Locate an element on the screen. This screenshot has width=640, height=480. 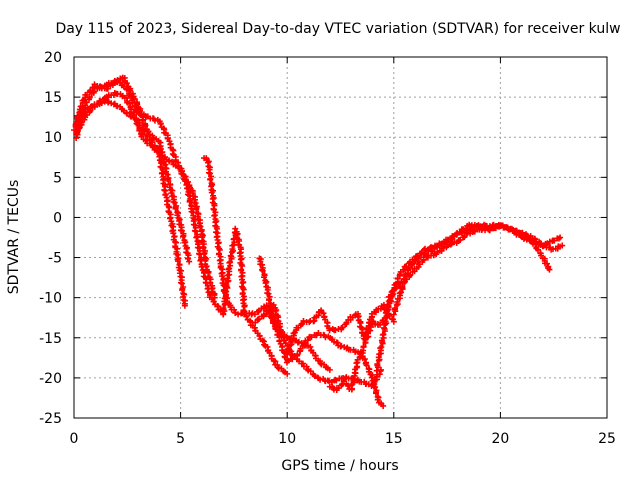
y-tick-label: -25 is located at coordinates (50, 419).